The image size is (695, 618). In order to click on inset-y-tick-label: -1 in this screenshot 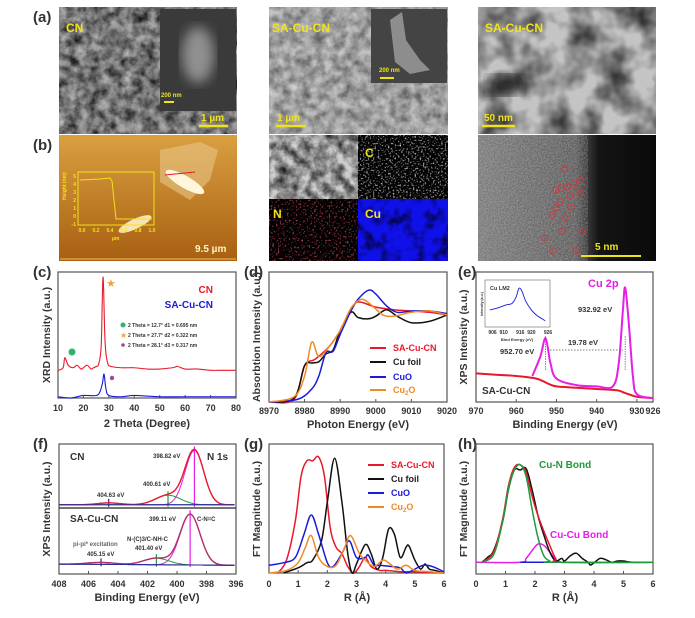, I will do `click(74, 225)`.